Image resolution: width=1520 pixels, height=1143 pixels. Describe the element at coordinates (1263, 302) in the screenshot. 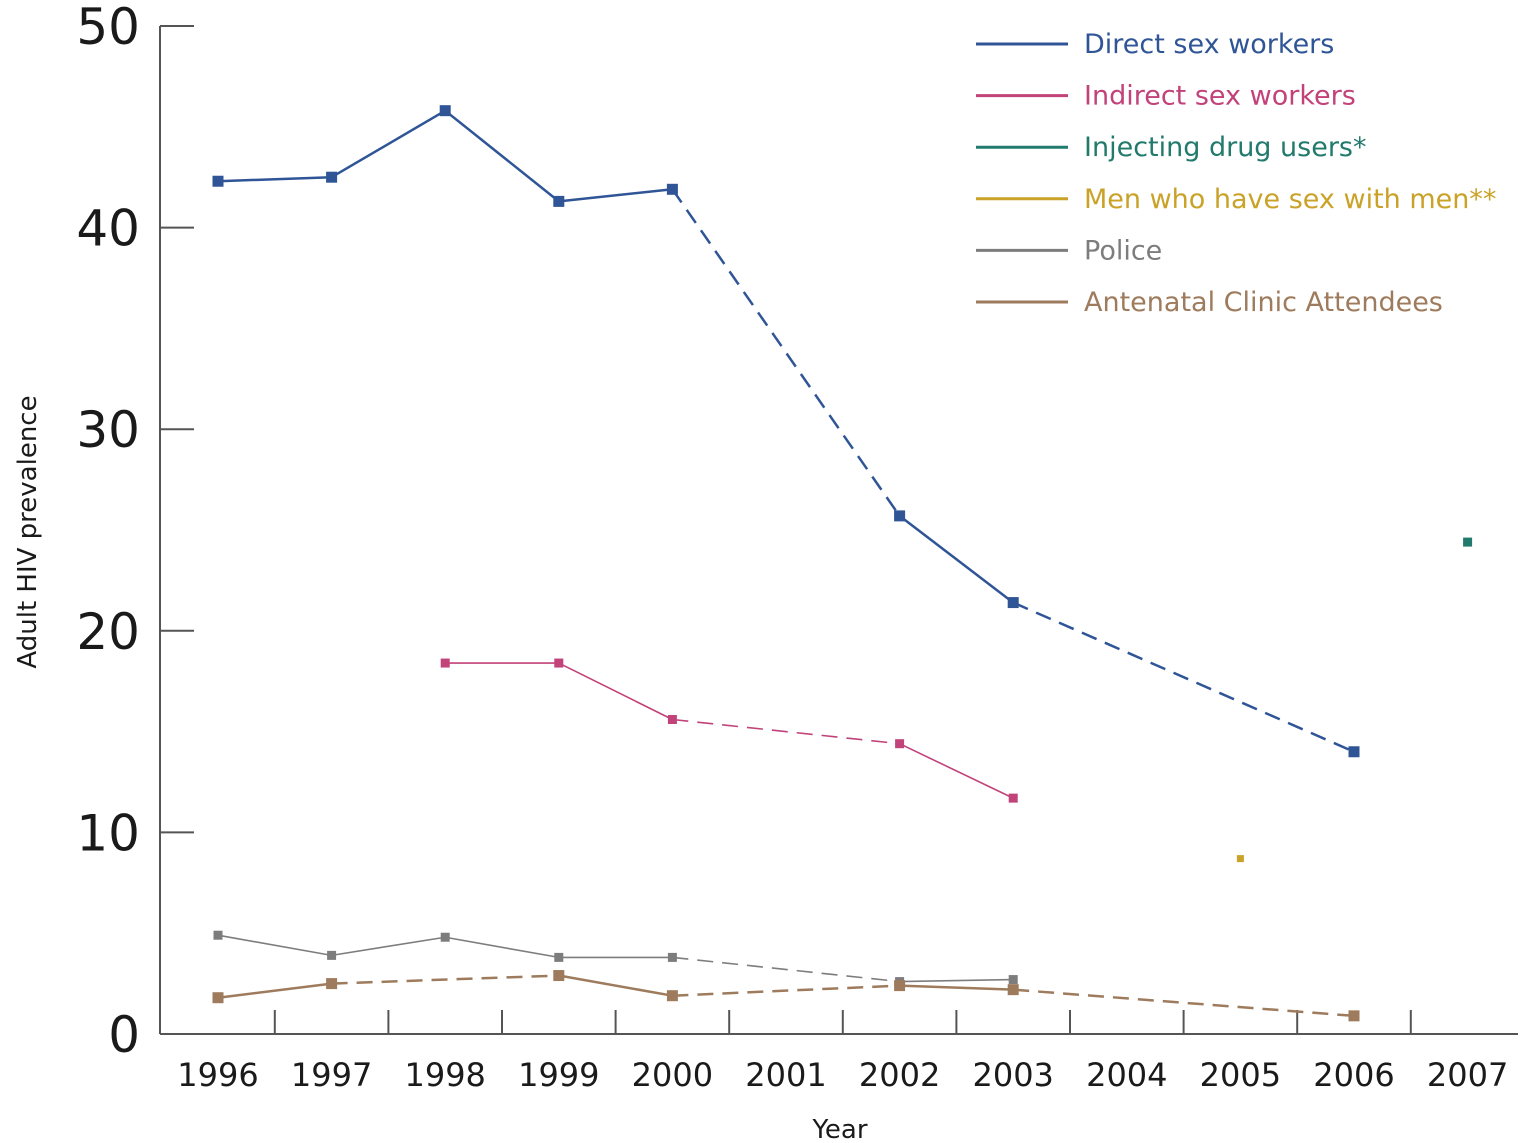

I see `legend-label: Antenatal Clinic Attendees` at that location.